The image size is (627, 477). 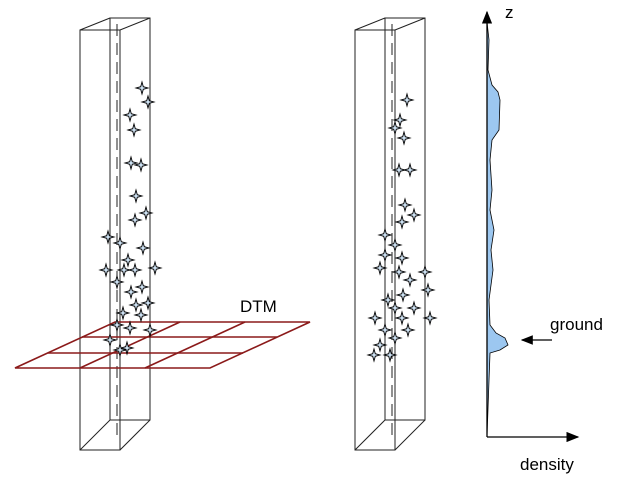 I want to click on density-label: density, so click(x=547, y=464).